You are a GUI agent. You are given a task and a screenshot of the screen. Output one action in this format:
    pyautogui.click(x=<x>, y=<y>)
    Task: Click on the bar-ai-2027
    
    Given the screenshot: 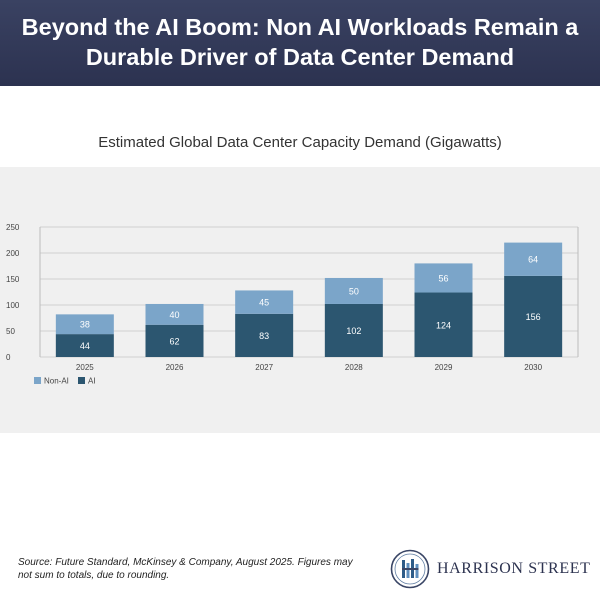 What is the action you would take?
    pyautogui.click(x=264, y=335)
    